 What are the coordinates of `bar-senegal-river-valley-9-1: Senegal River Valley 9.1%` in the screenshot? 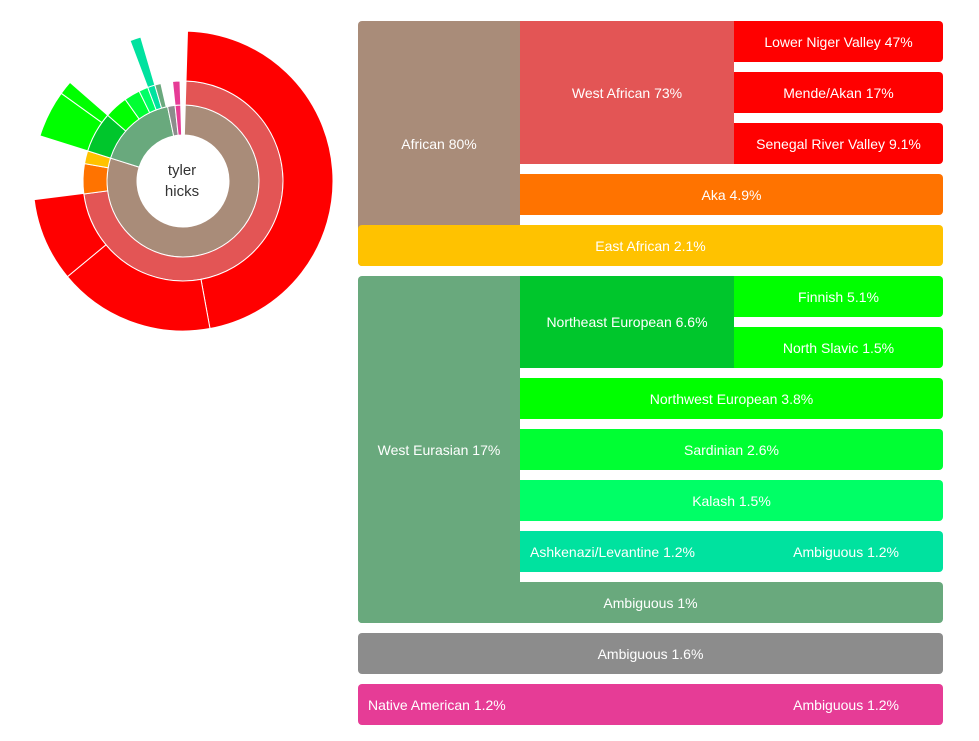 It's located at (838, 143).